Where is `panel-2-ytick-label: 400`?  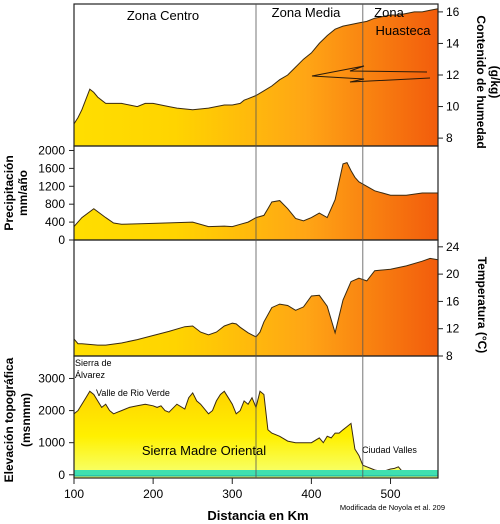
panel-2-ytick-label: 400 is located at coordinates (55, 222).